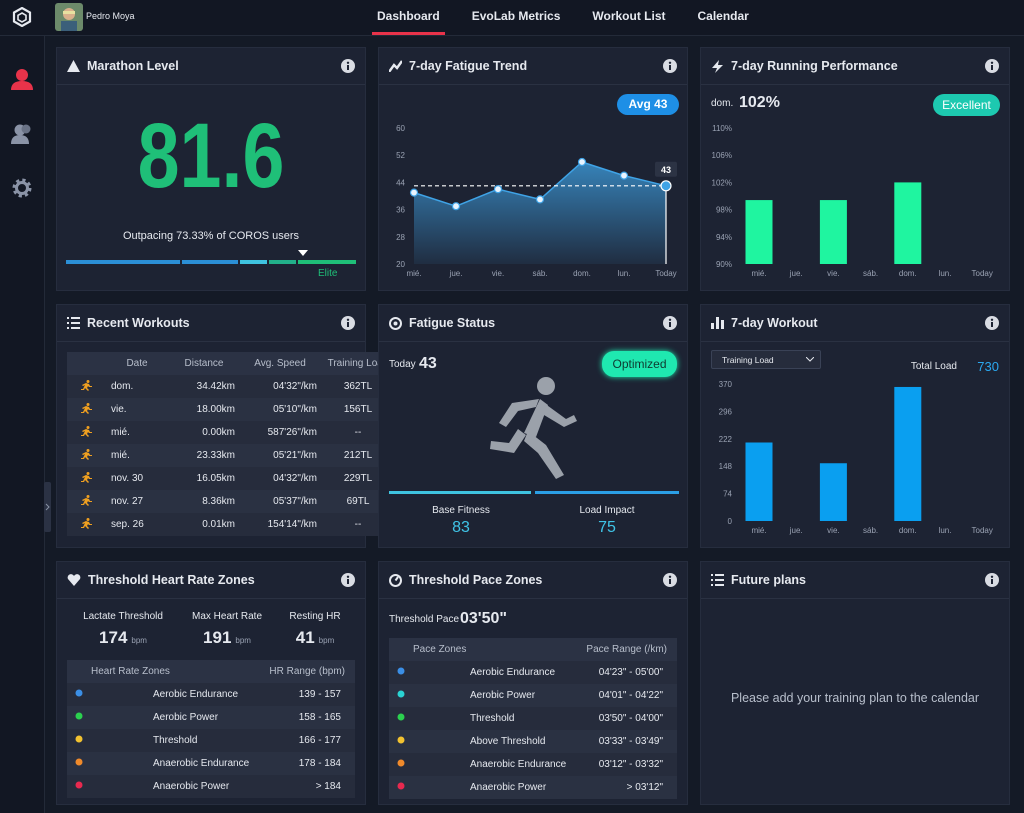 This screenshot has height=813, width=1024. What do you see at coordinates (358, 501) in the screenshot?
I see `cell: 69TL` at bounding box center [358, 501].